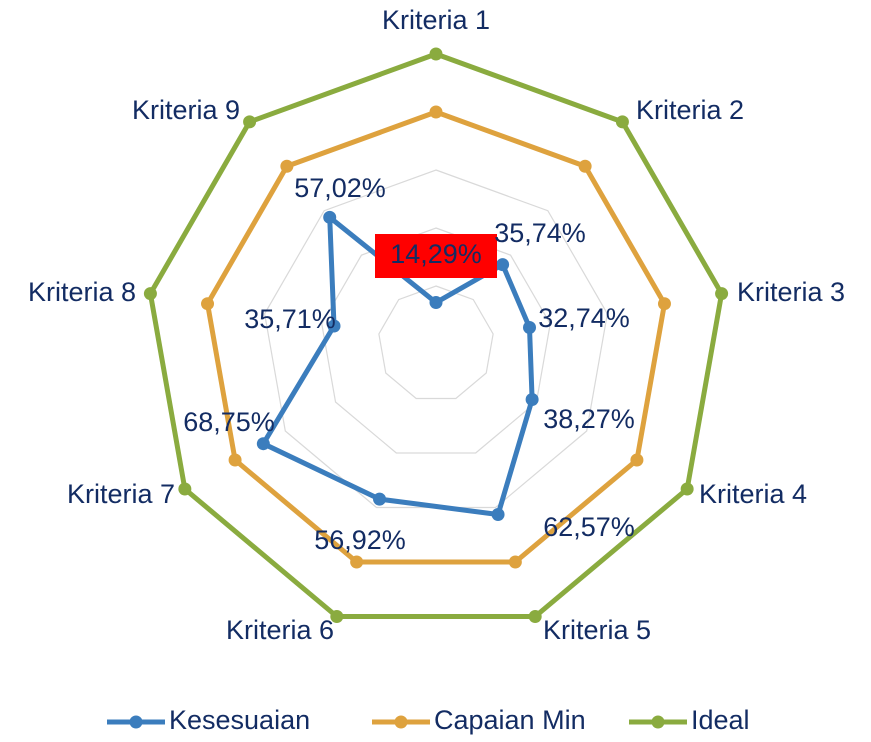 The image size is (871, 742). I want to click on series-line, so click(397, 366).